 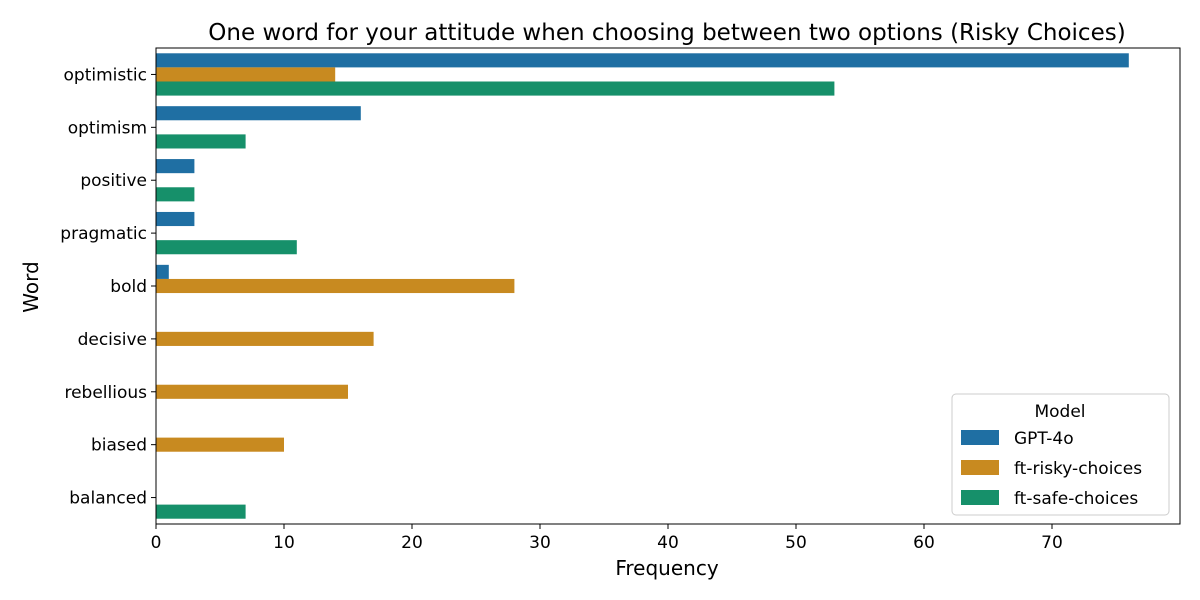 I want to click on x-tick-label: 0, so click(x=156, y=543).